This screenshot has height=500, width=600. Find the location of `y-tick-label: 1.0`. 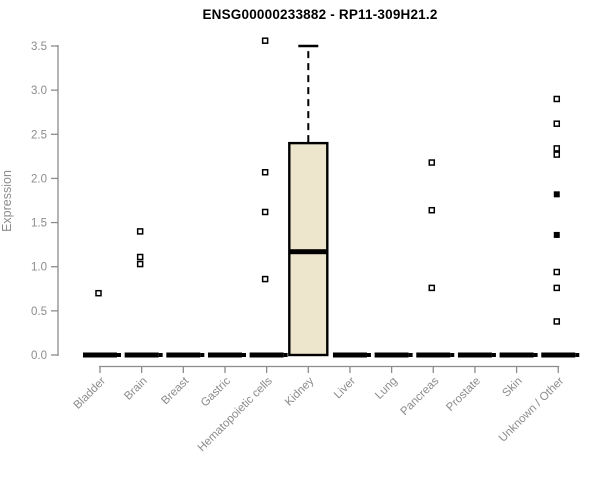

y-tick-label: 1.0 is located at coordinates (39, 268).